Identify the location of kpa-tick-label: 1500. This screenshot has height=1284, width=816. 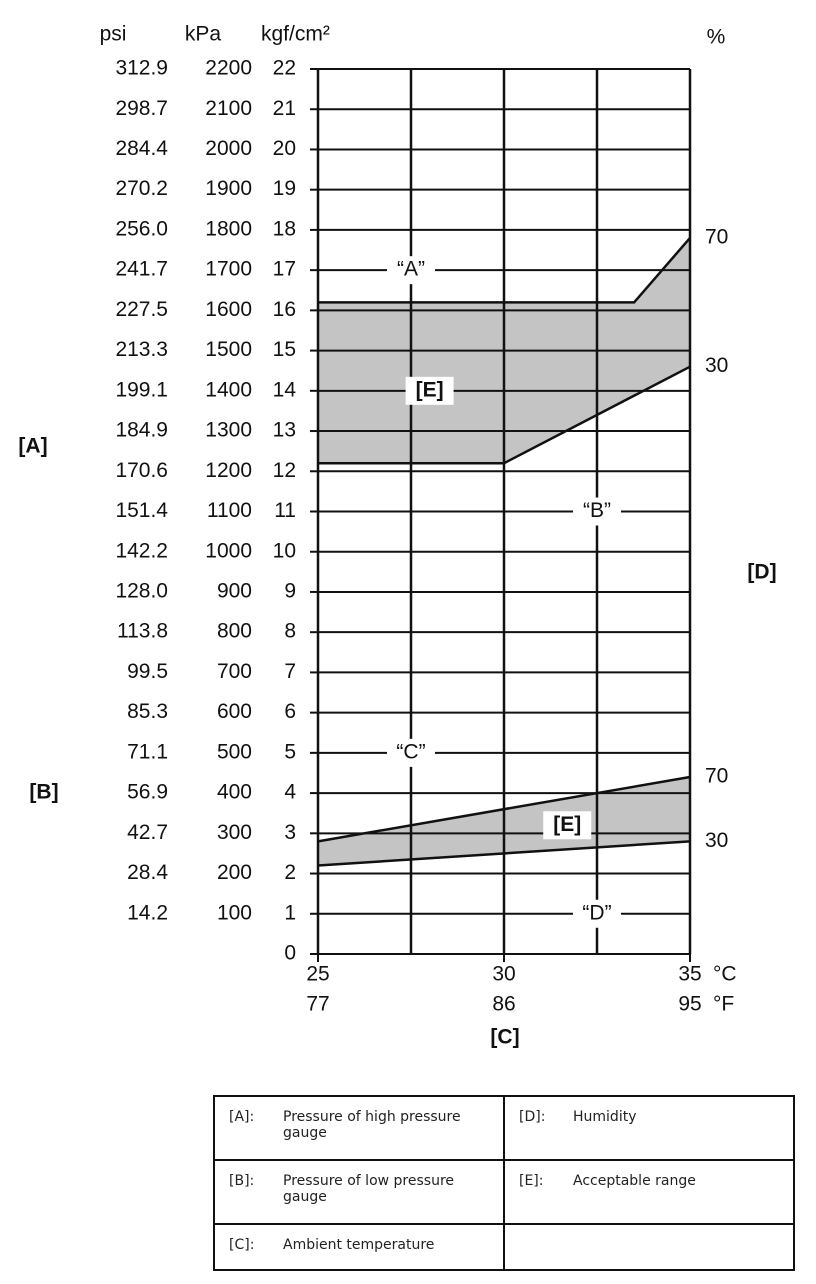
(228, 349).